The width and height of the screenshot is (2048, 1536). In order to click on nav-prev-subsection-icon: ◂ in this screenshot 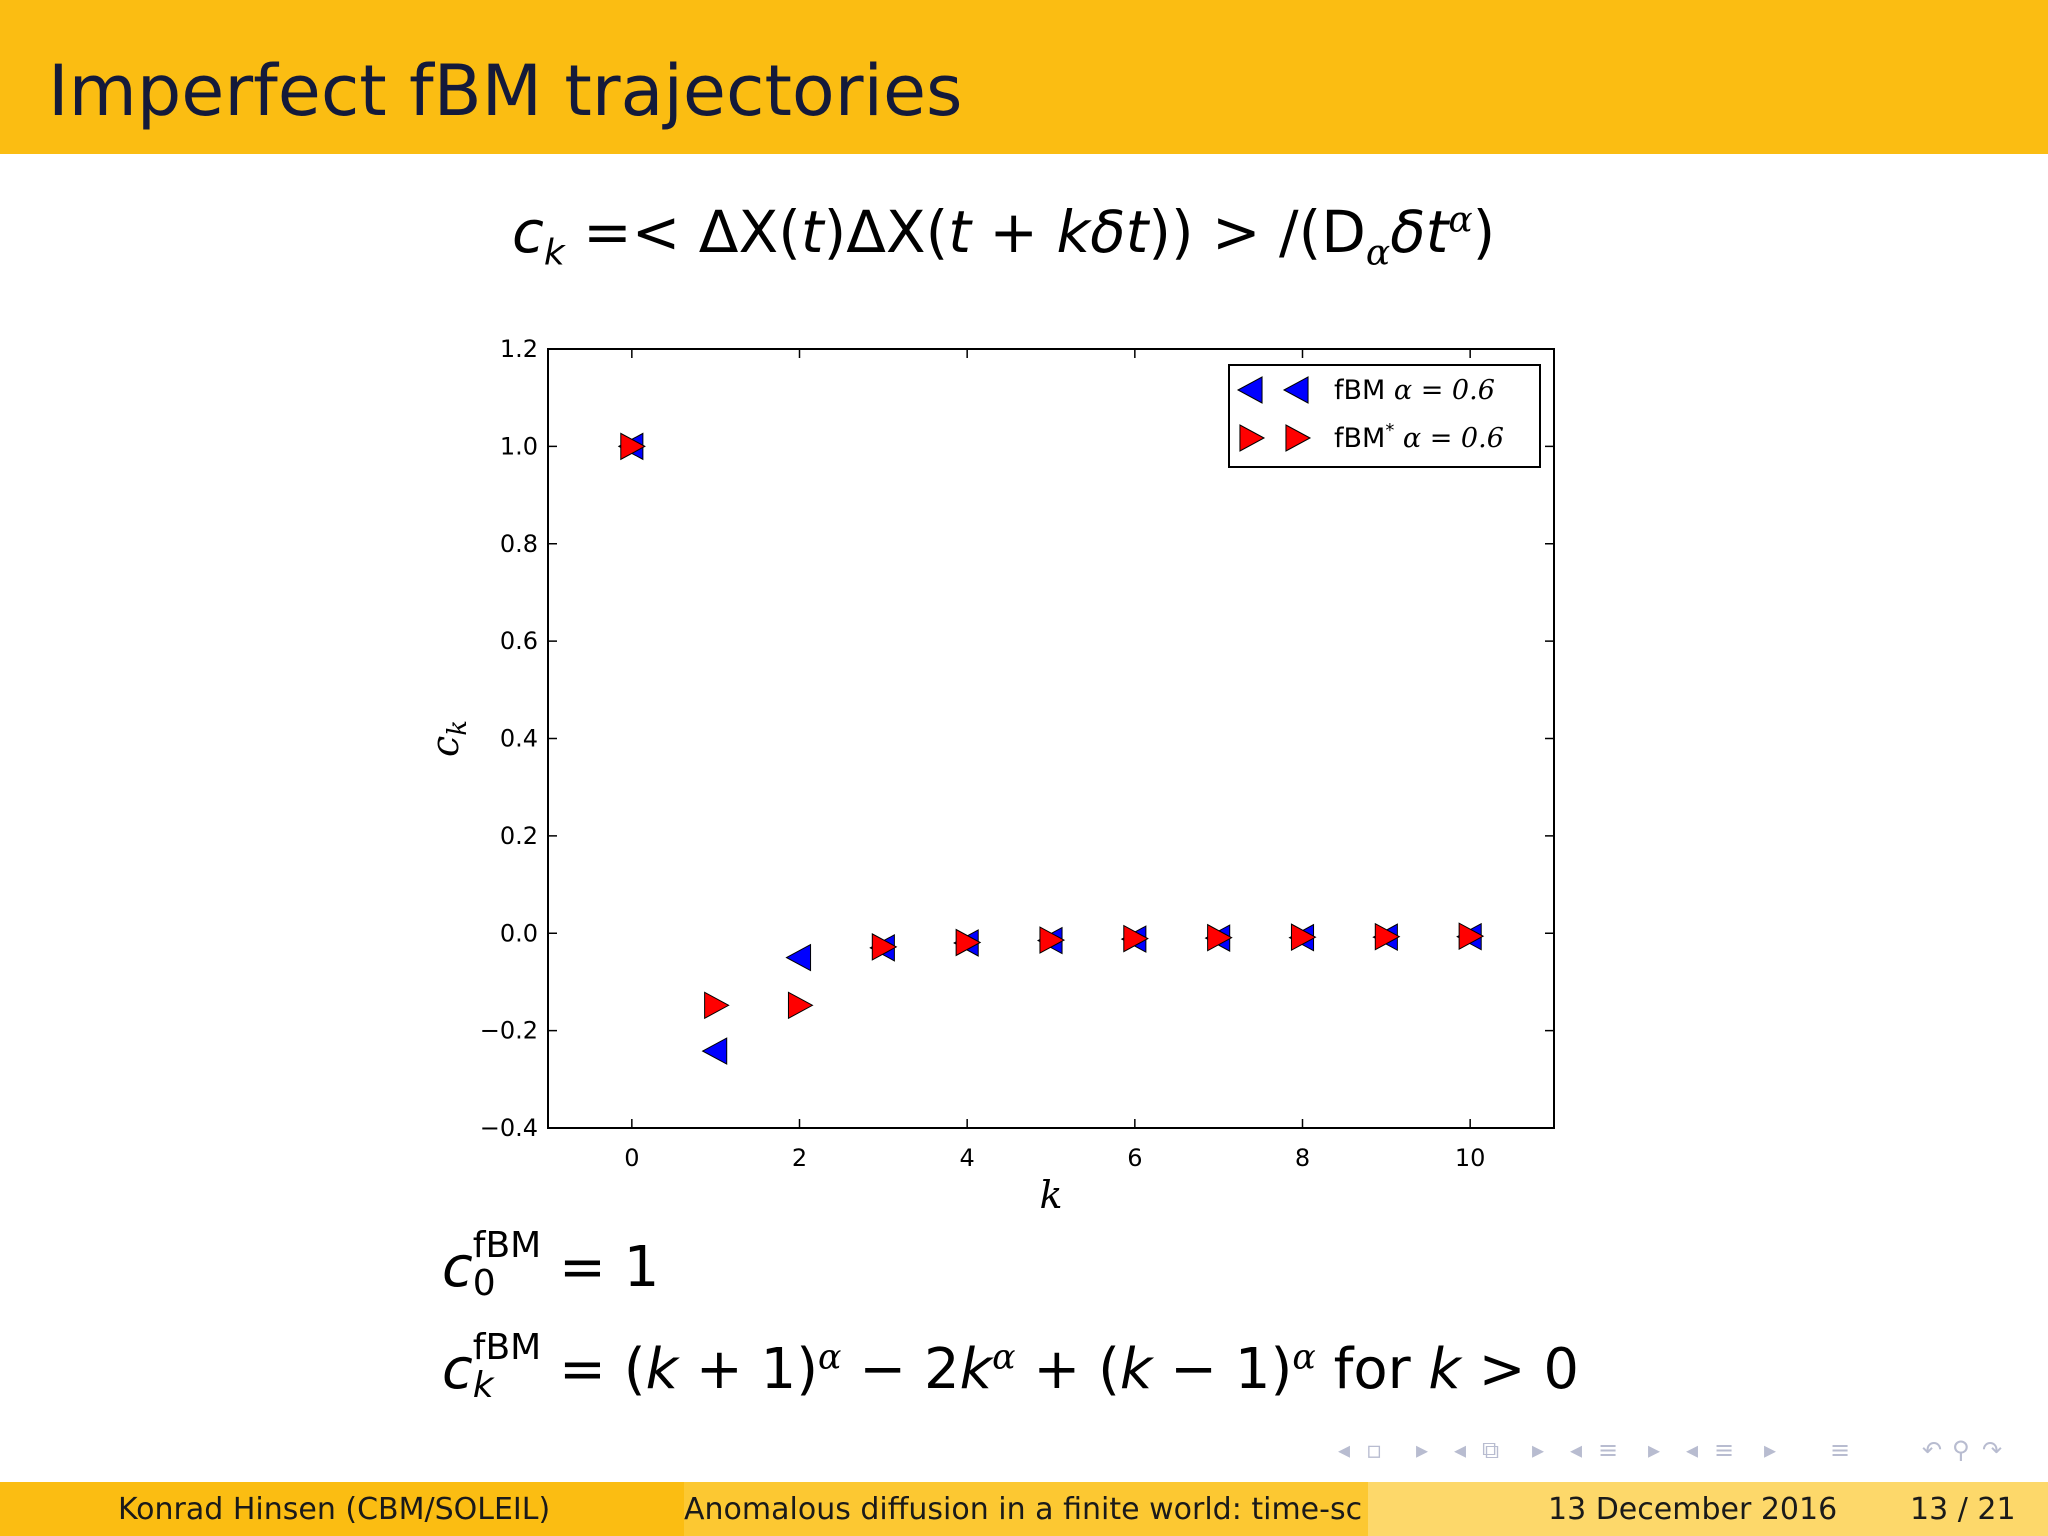, I will do `click(1460, 1450)`.